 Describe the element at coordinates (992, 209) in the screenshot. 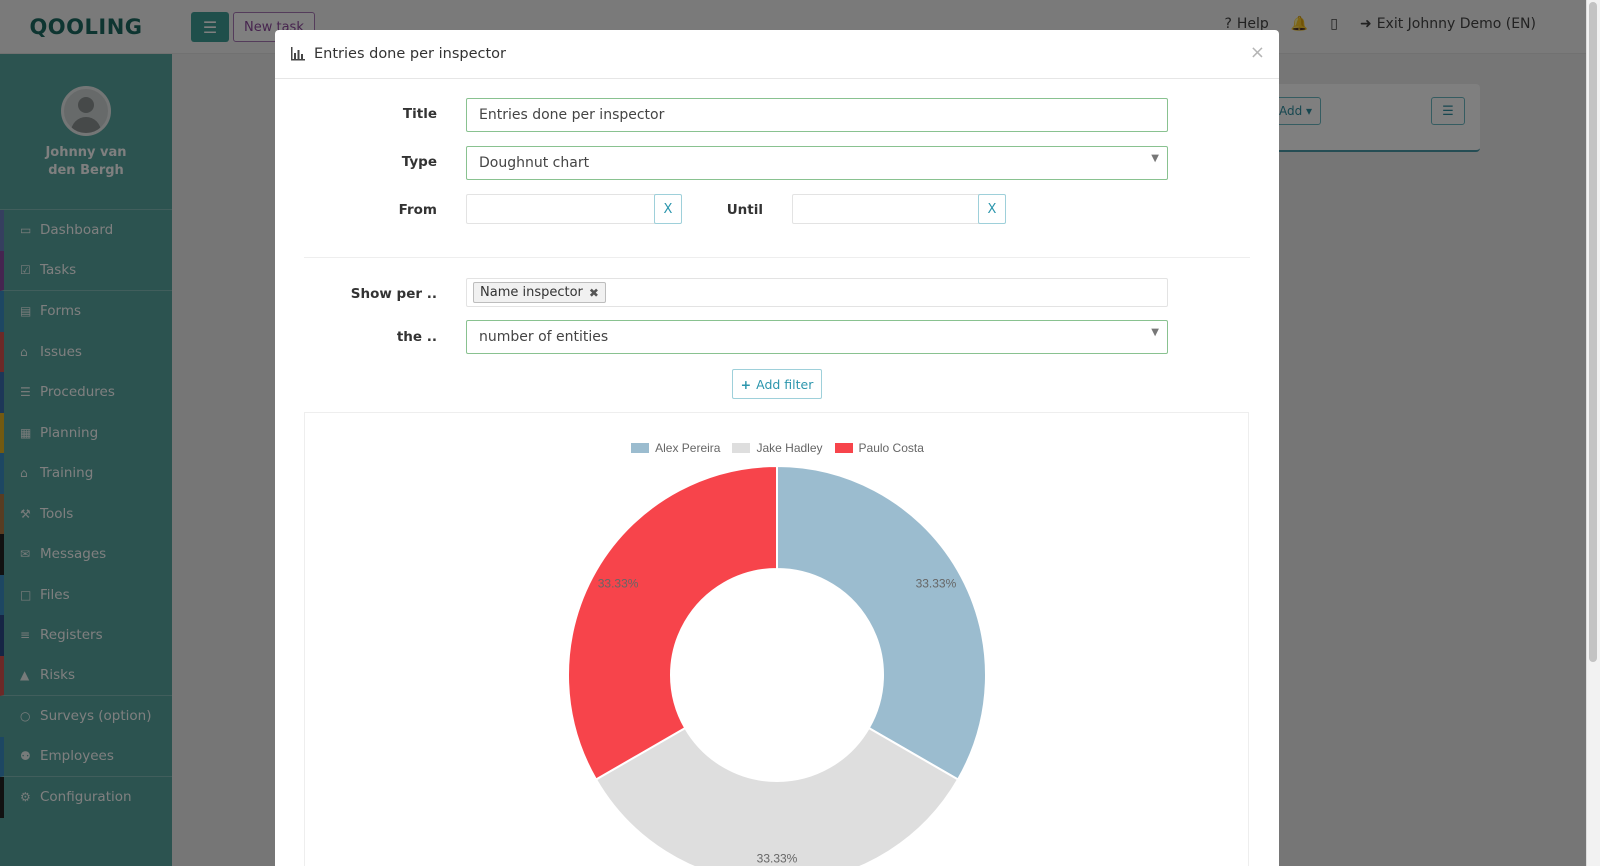

I see `clear-until-button: X` at that location.